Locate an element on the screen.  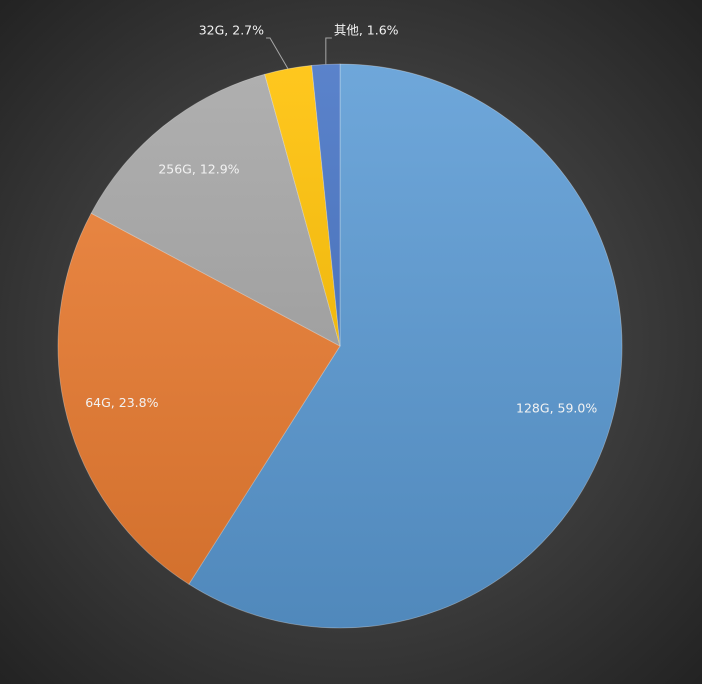
data-label: 32G, 2.7% is located at coordinates (231, 30).